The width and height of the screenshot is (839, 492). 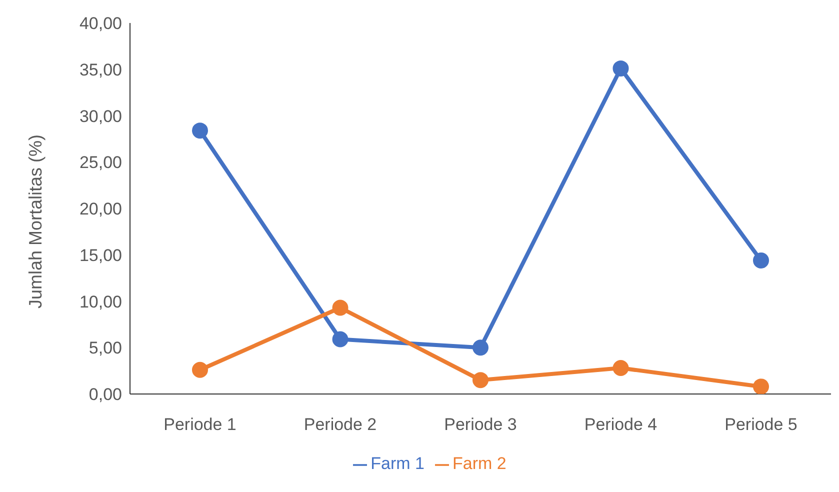 I want to click on y-tick-label: 10,00, so click(x=100, y=302).